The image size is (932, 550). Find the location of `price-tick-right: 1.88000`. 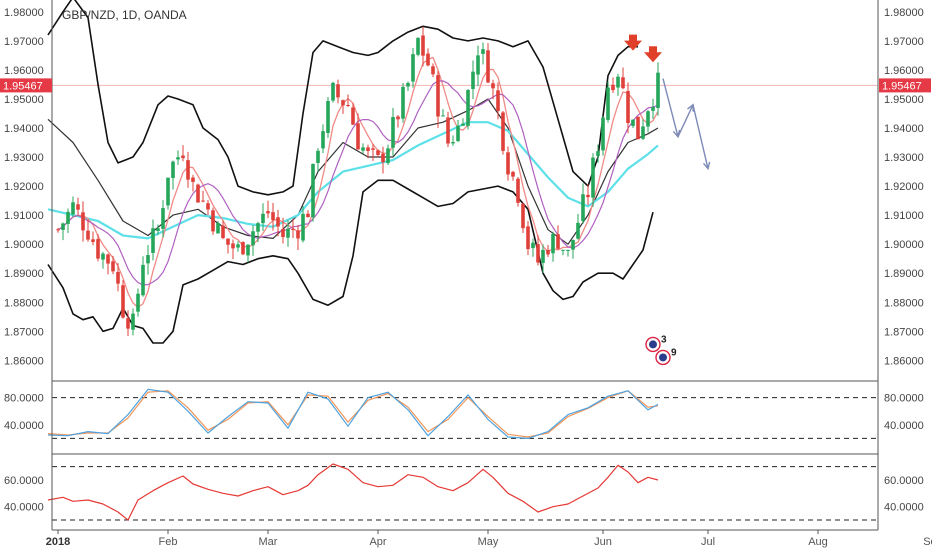

price-tick-right: 1.88000 is located at coordinates (904, 303).